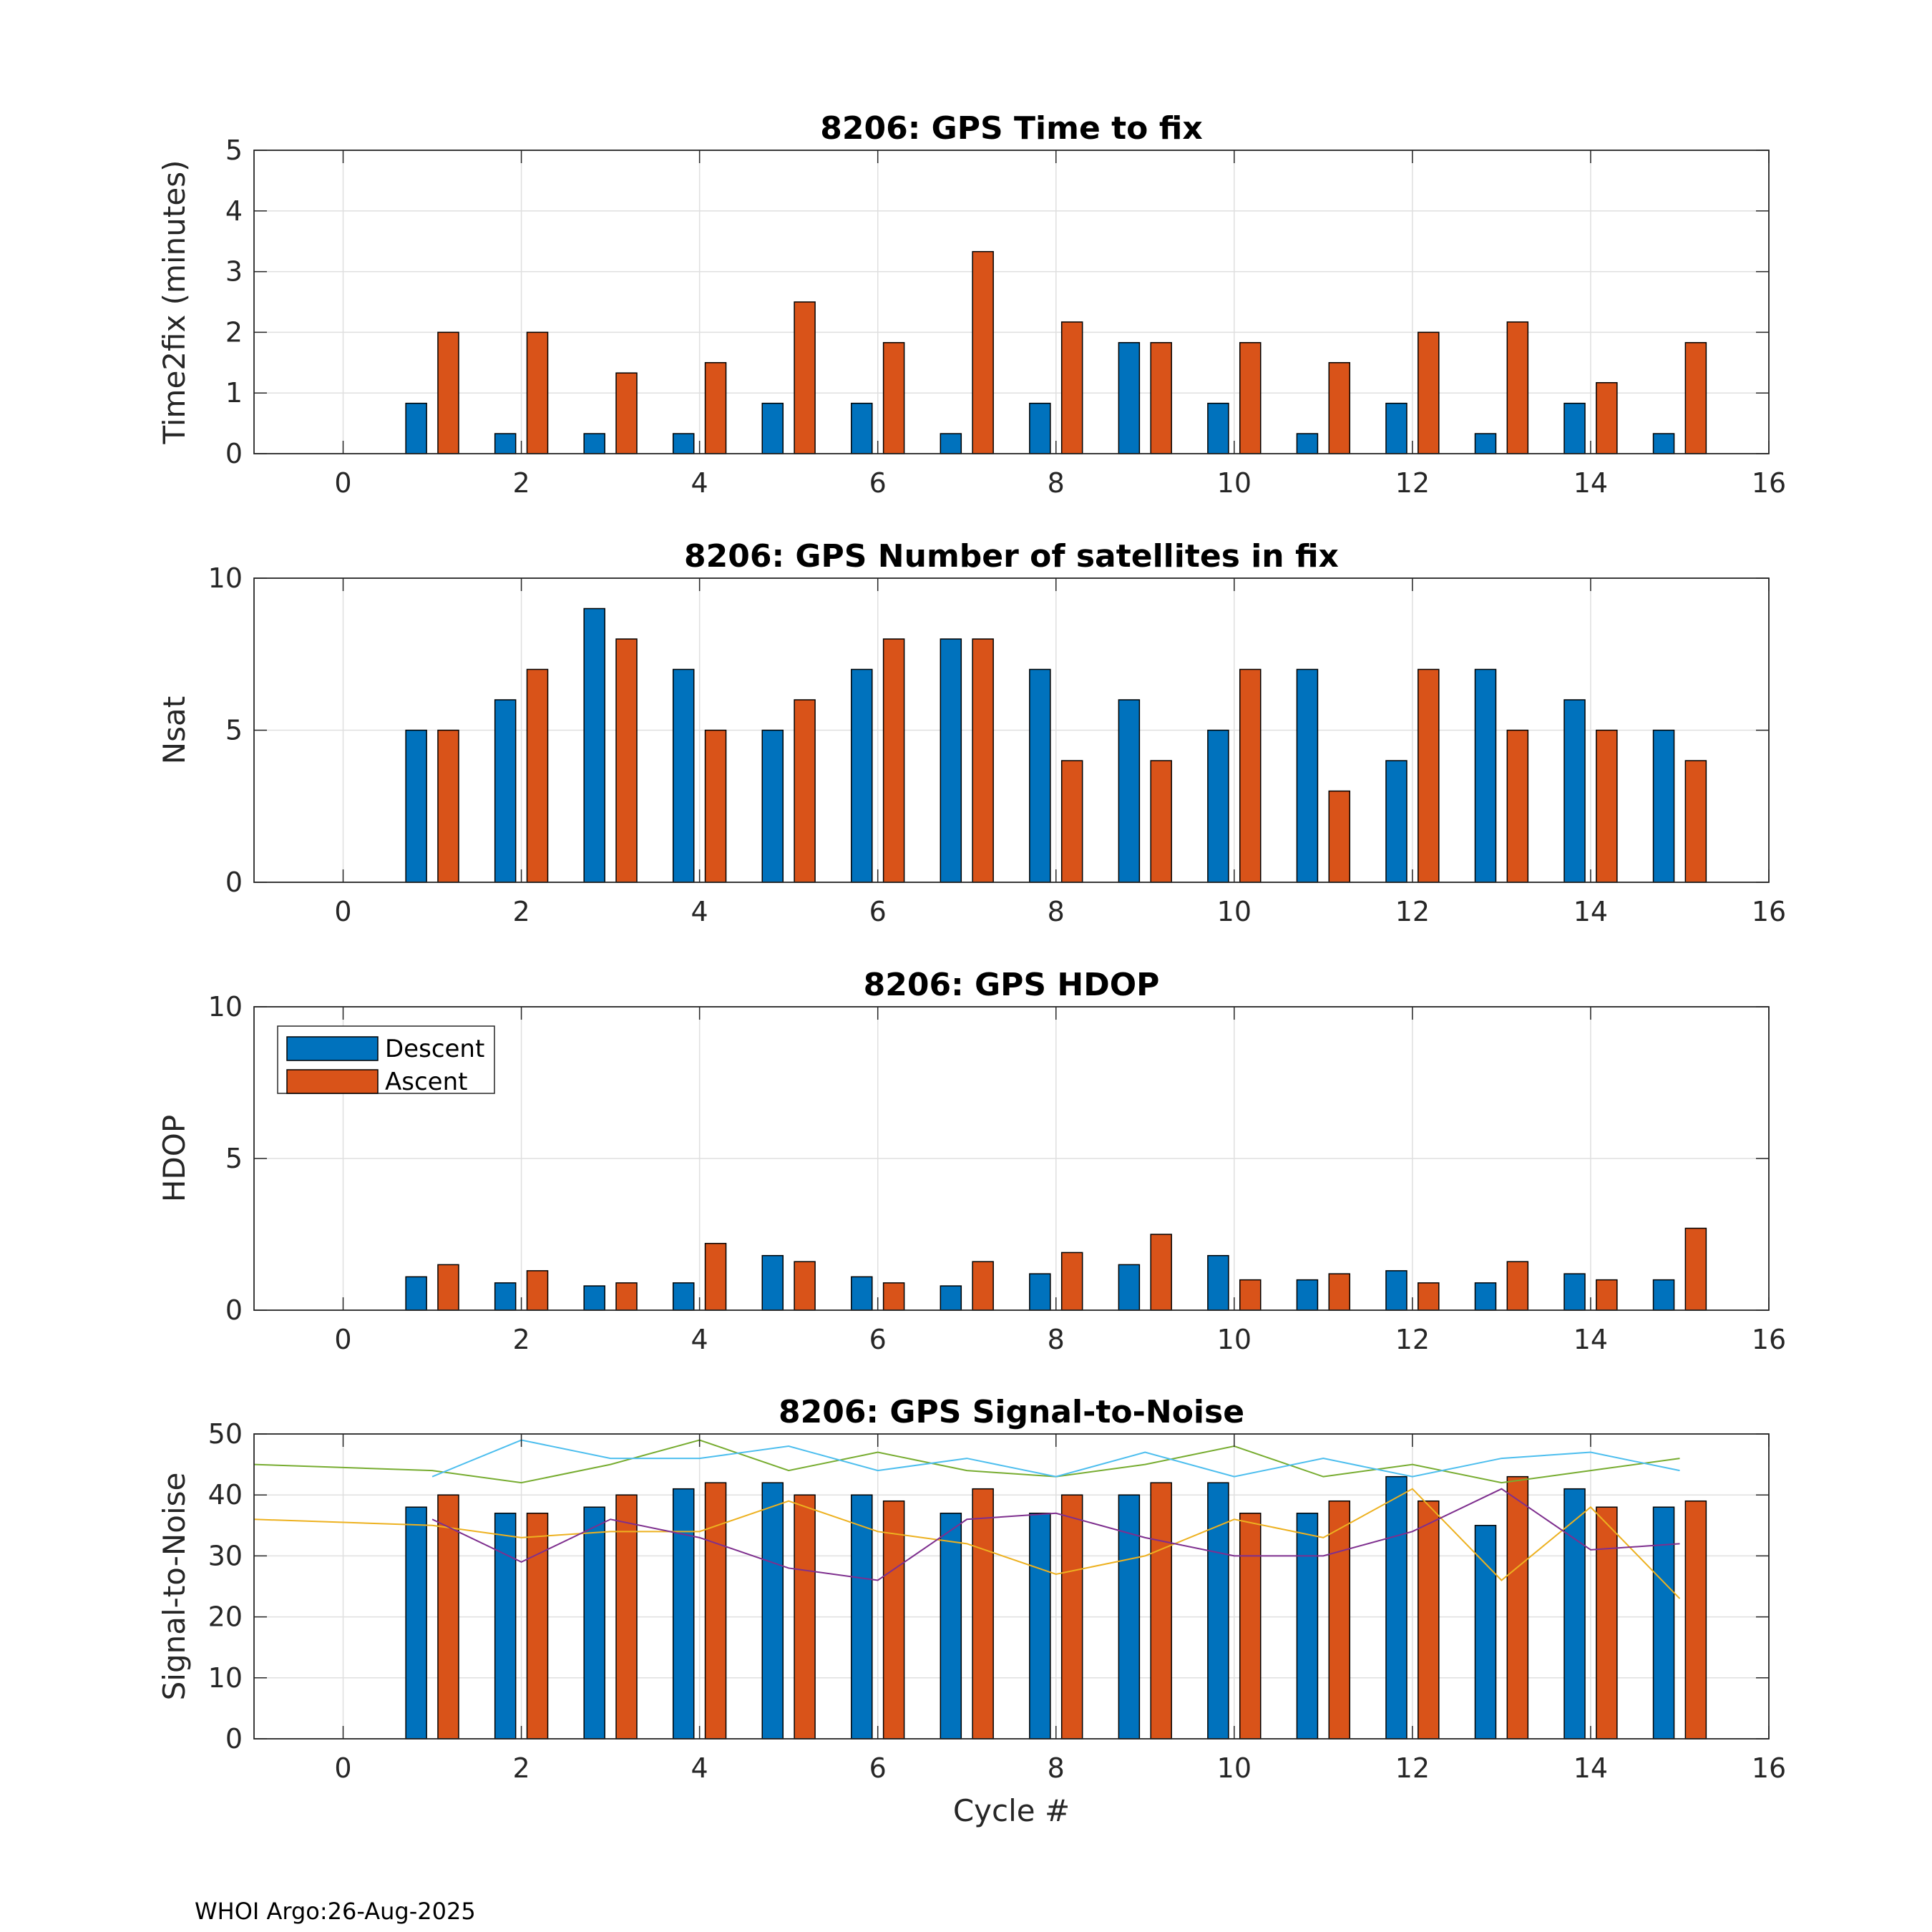 This screenshot has height=1932, width=1932. I want to click on x-tick-label: 6, so click(878, 1768).